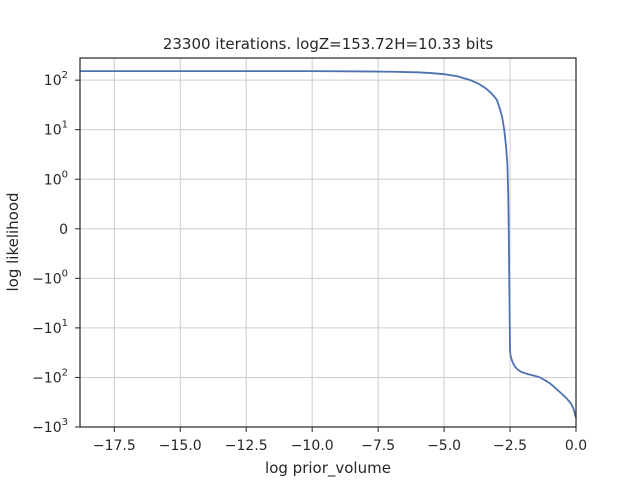  Describe the element at coordinates (50, 327) in the screenshot. I see `y-tick-label: −101` at that location.